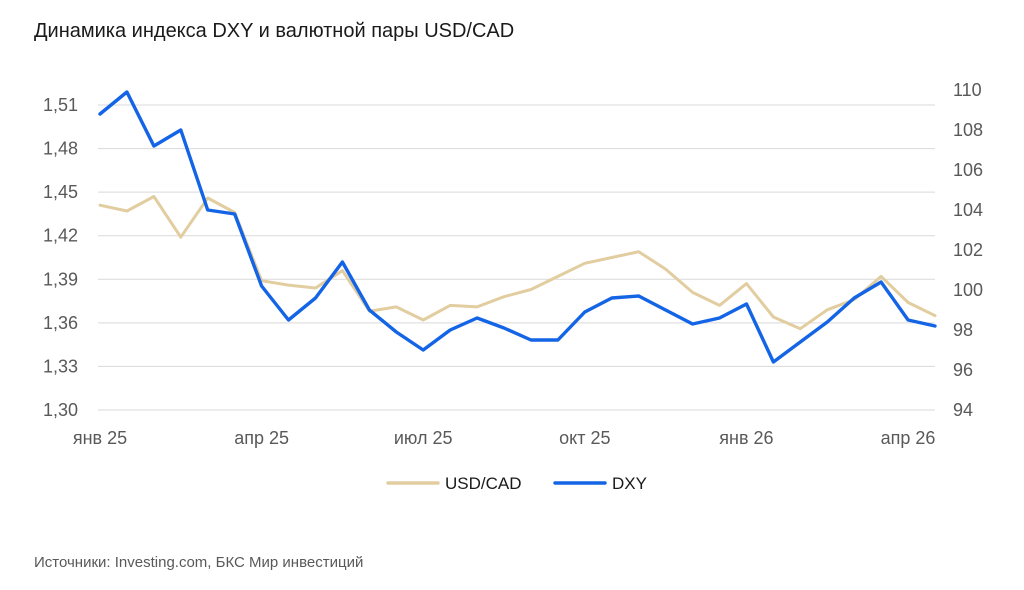  Describe the element at coordinates (100, 438) in the screenshot. I see `x-tick-label: янв 25` at that location.